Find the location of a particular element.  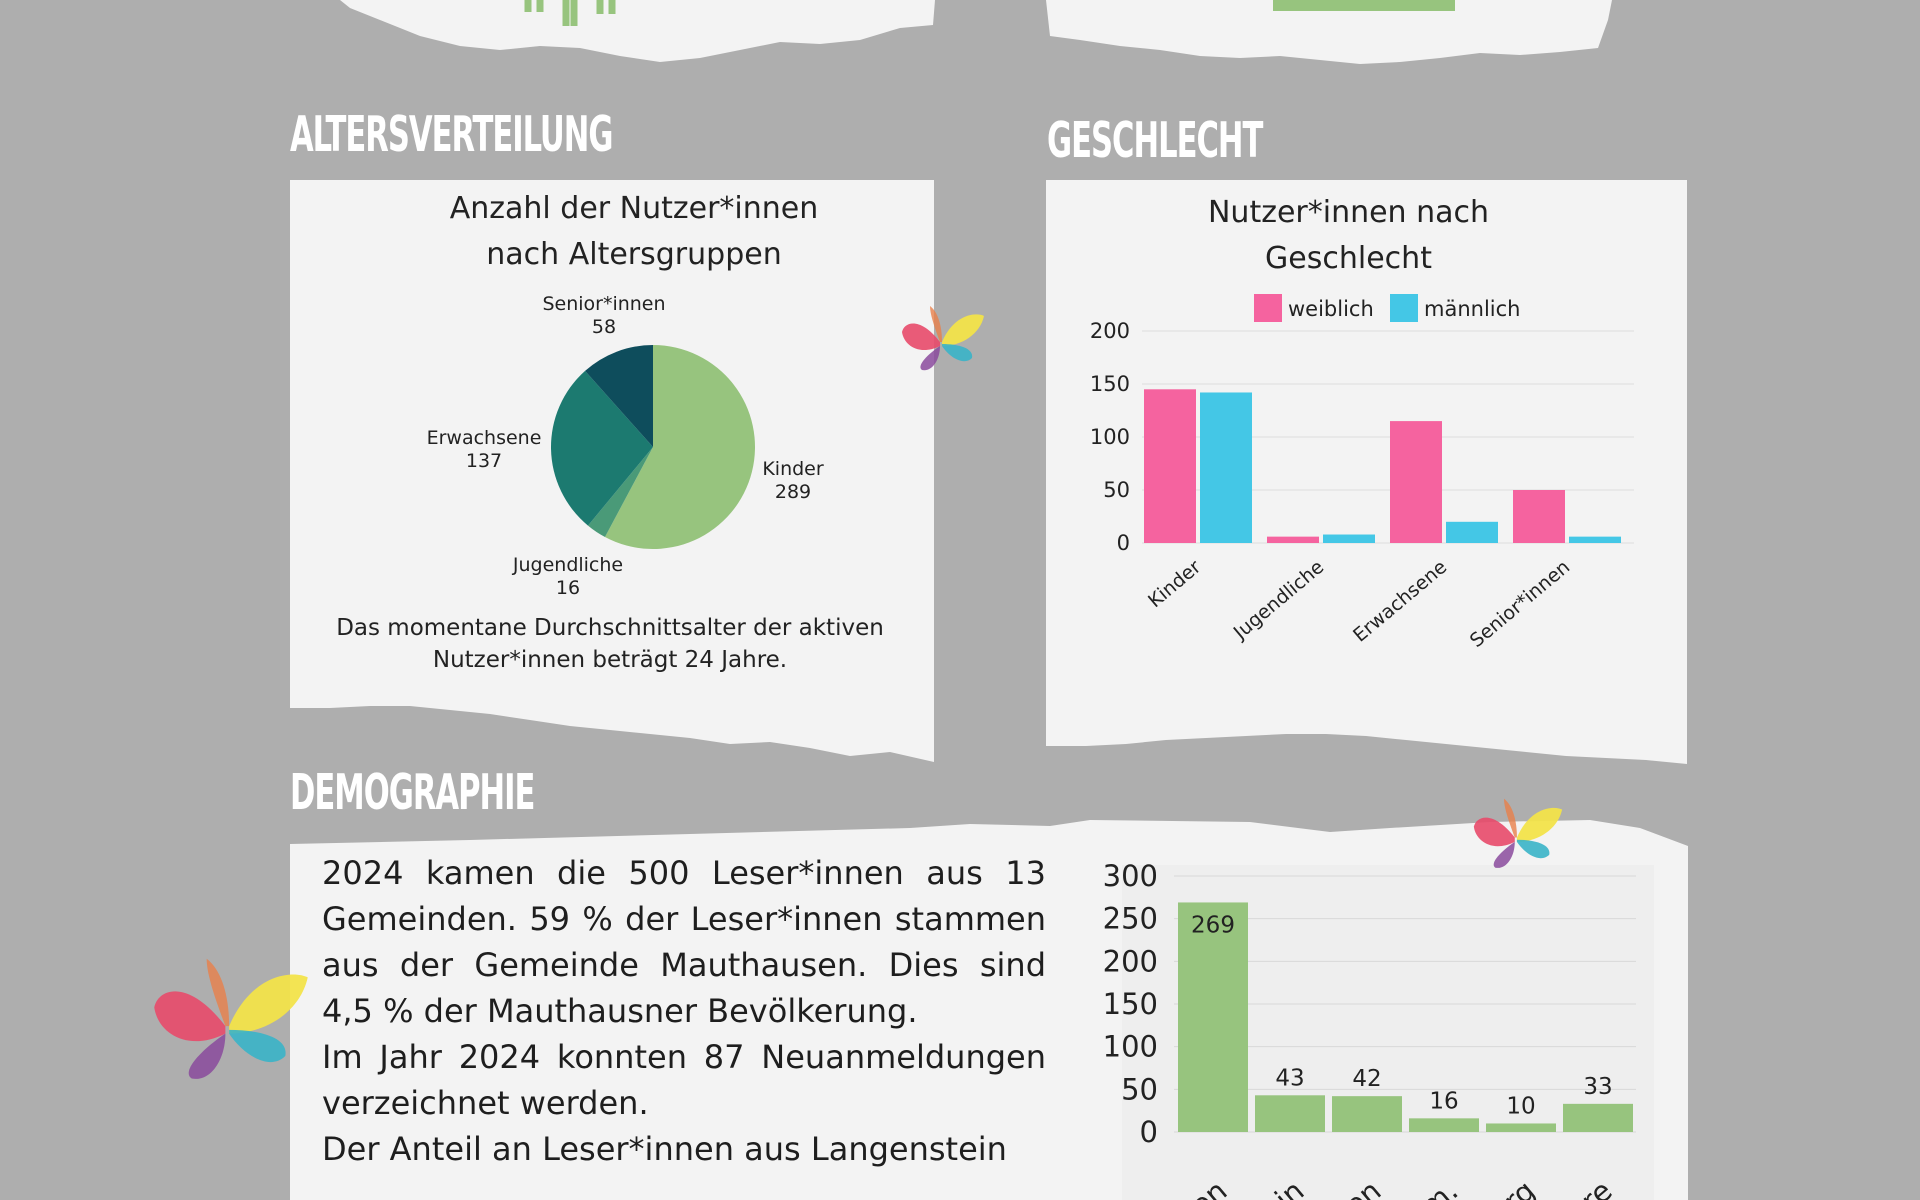

heading-altersverteilung: ALTERSVERTEILUNG is located at coordinates (451, 135).